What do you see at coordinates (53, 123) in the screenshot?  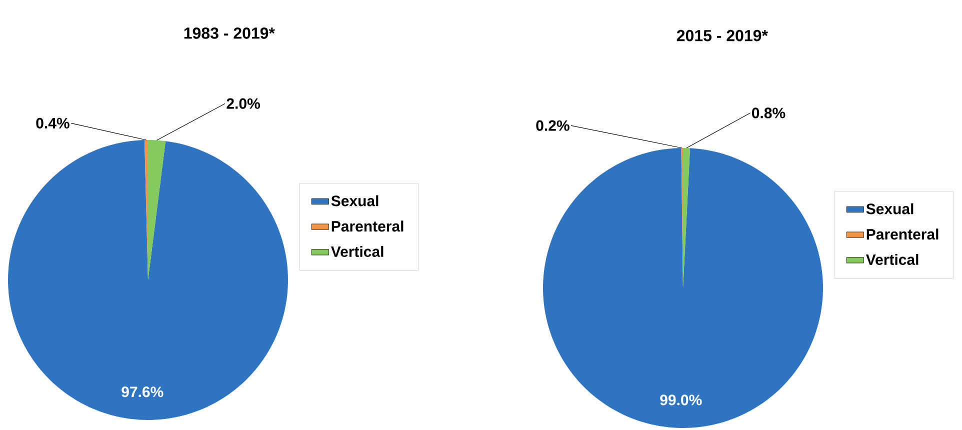 I see `data-label: 0.4%` at bounding box center [53, 123].